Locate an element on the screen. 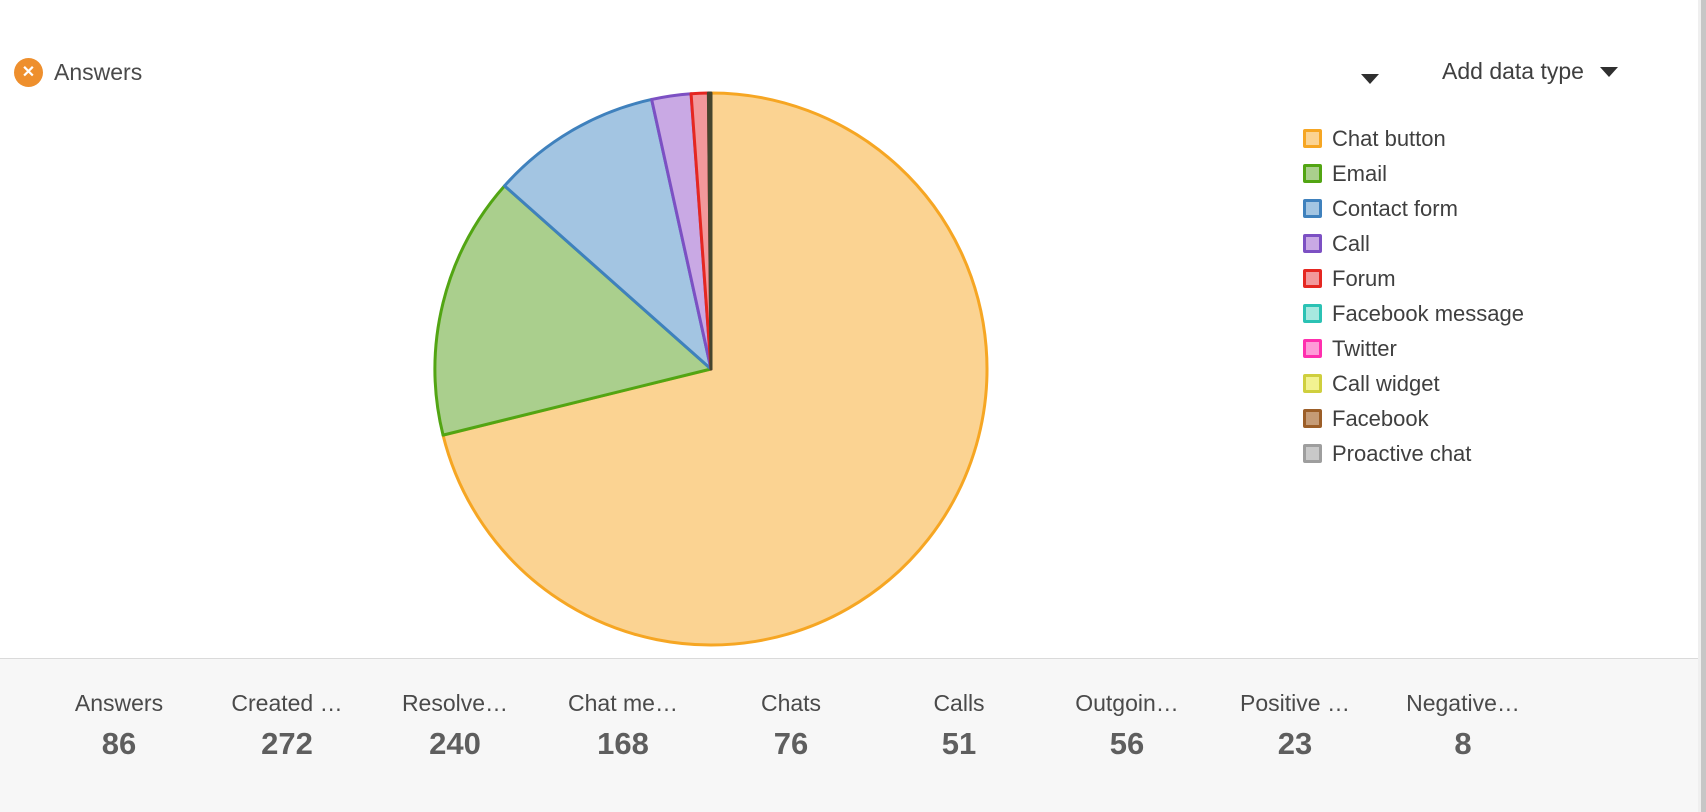 The height and width of the screenshot is (812, 1706). legend-item-label: Forum is located at coordinates (1364, 278).